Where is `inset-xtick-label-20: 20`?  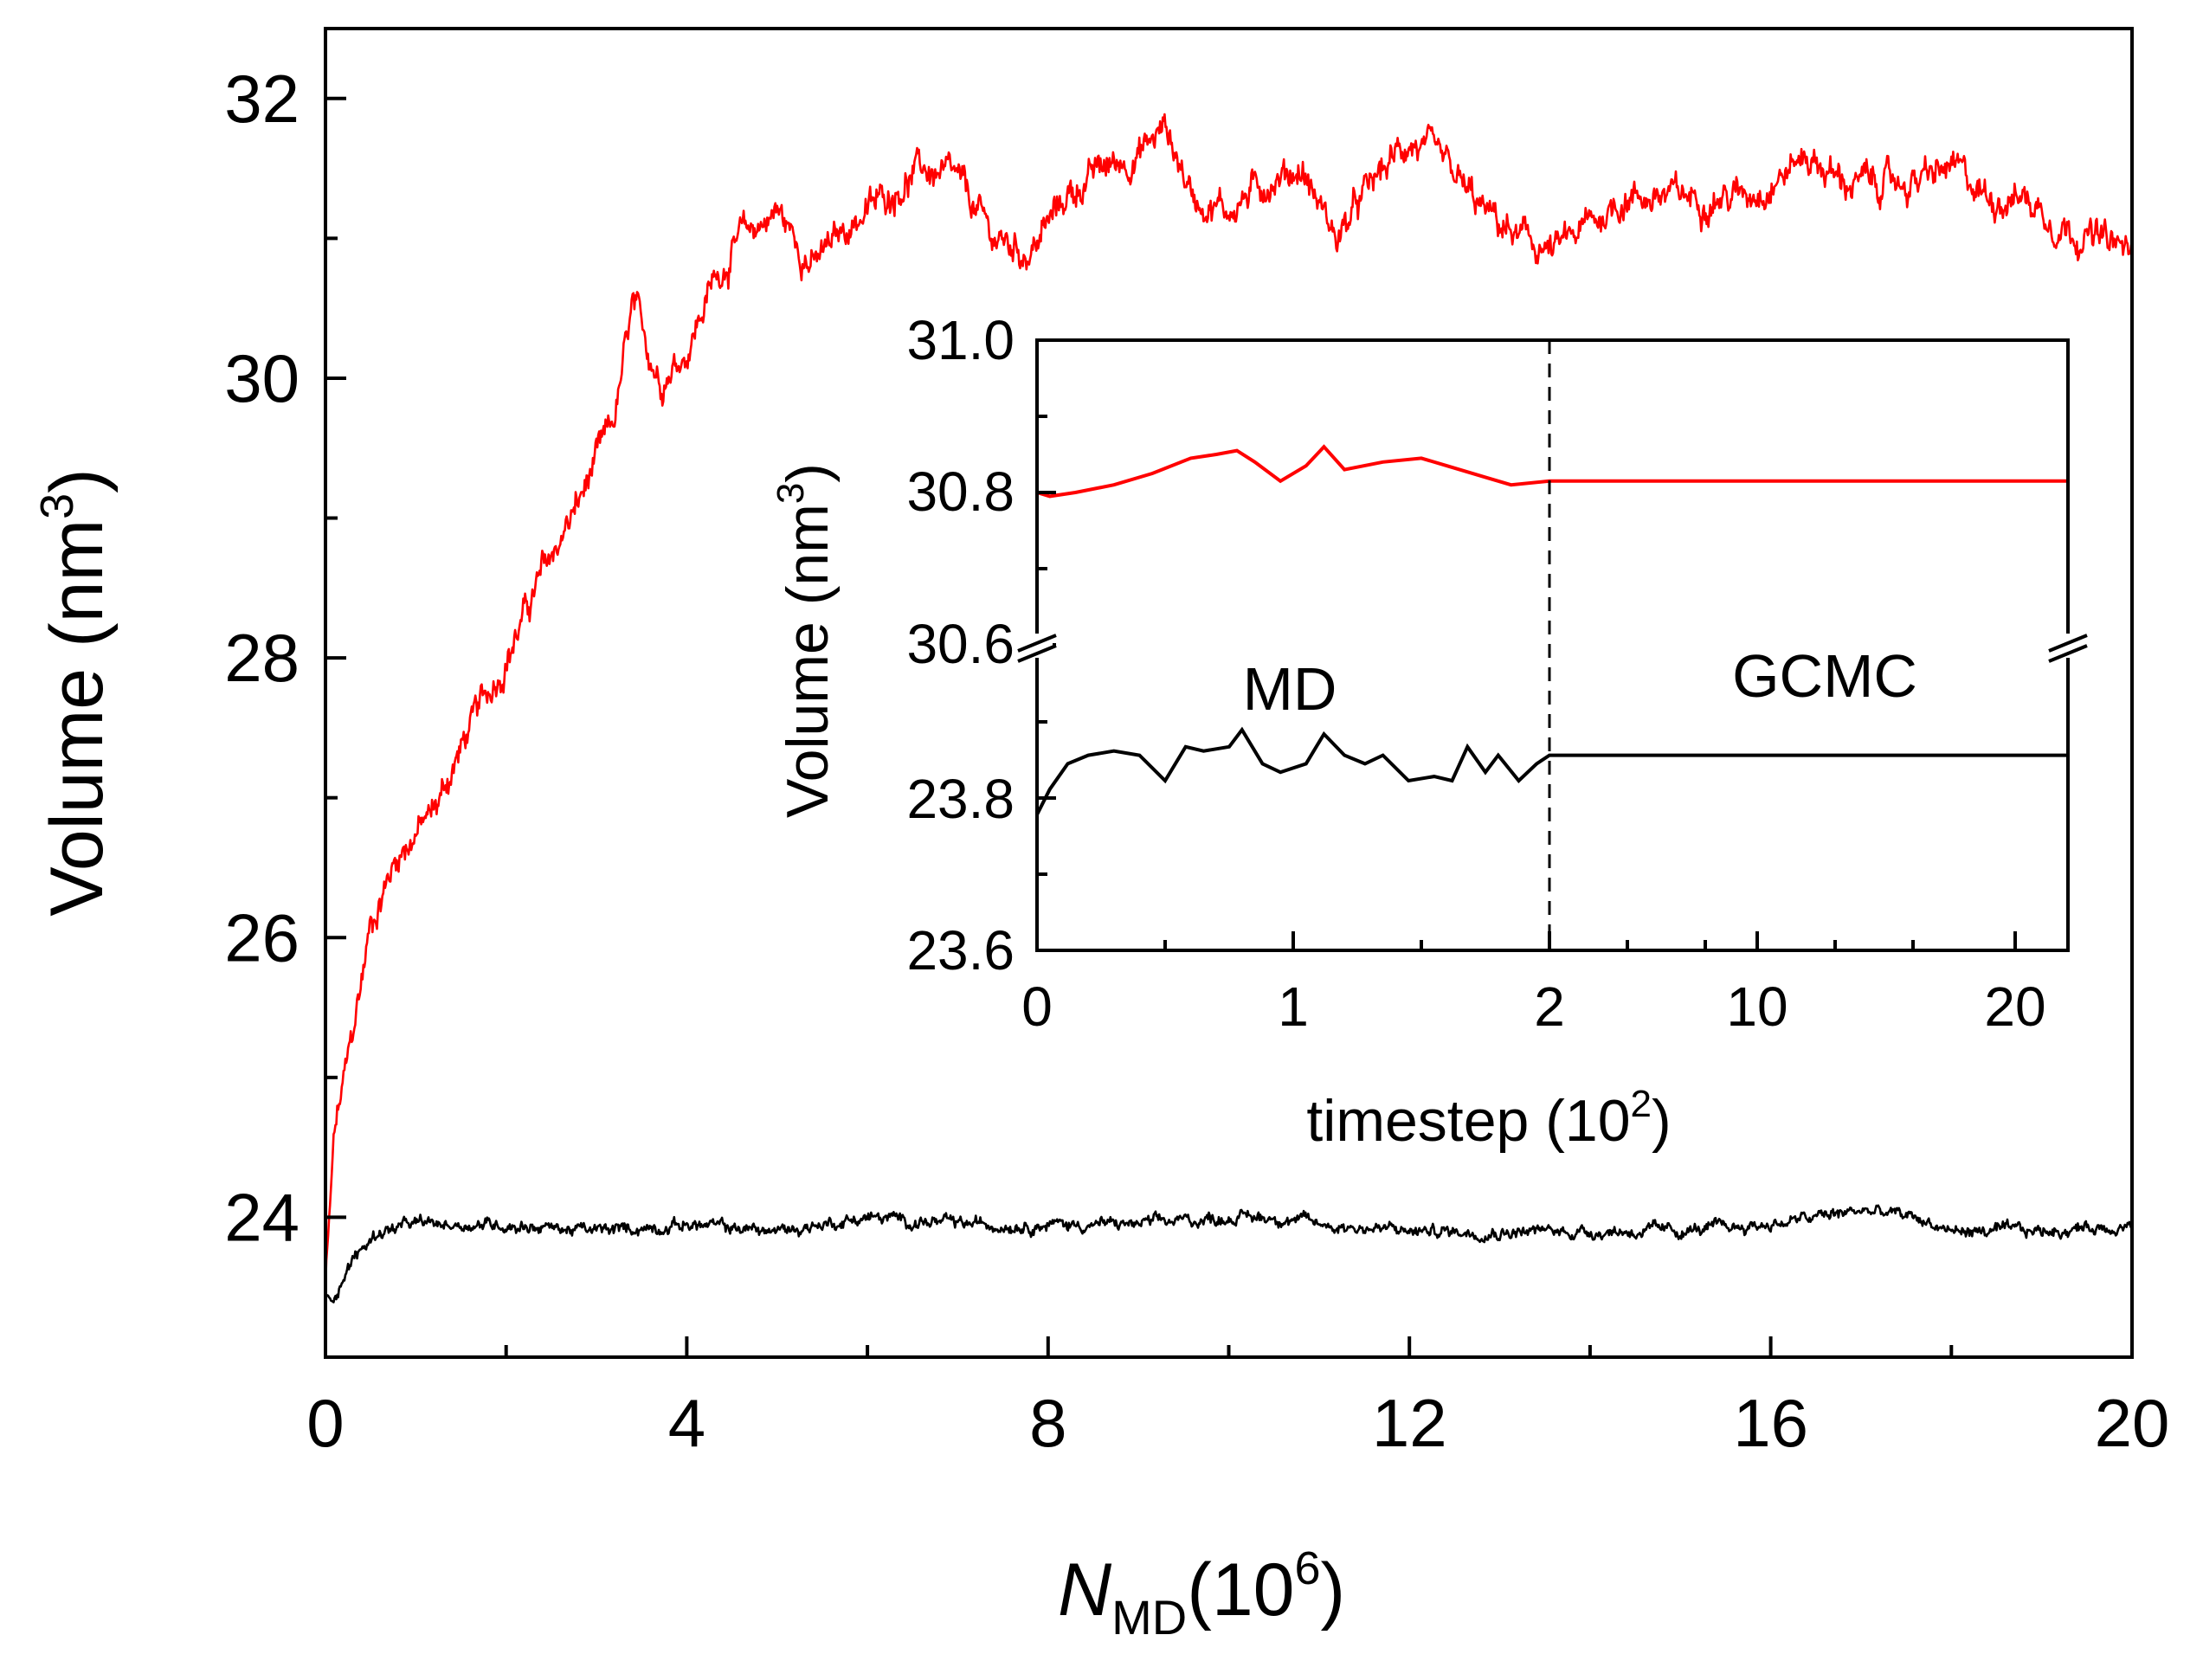 inset-xtick-label-20: 20 is located at coordinates (2014, 1006).